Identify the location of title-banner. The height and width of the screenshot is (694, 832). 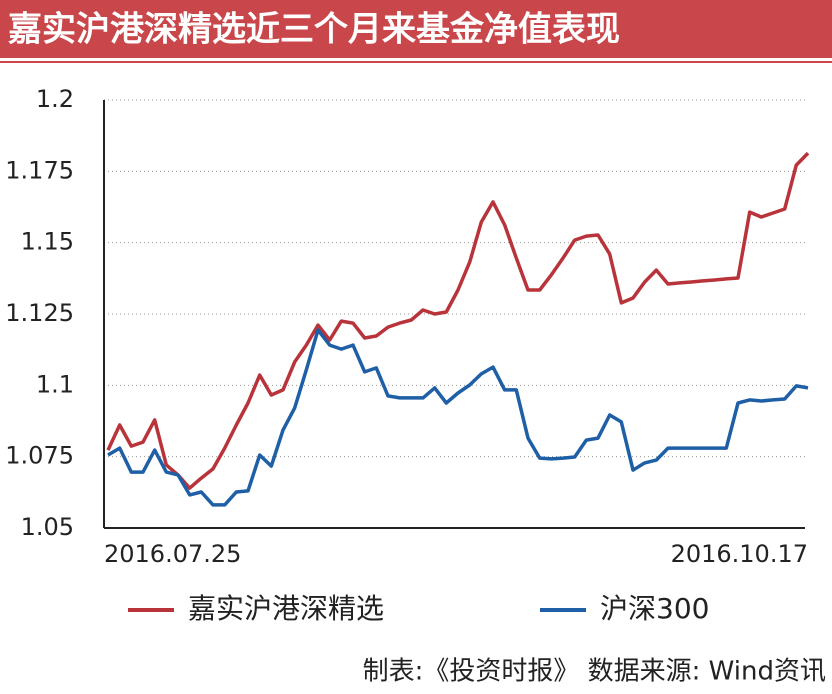
(416, 29).